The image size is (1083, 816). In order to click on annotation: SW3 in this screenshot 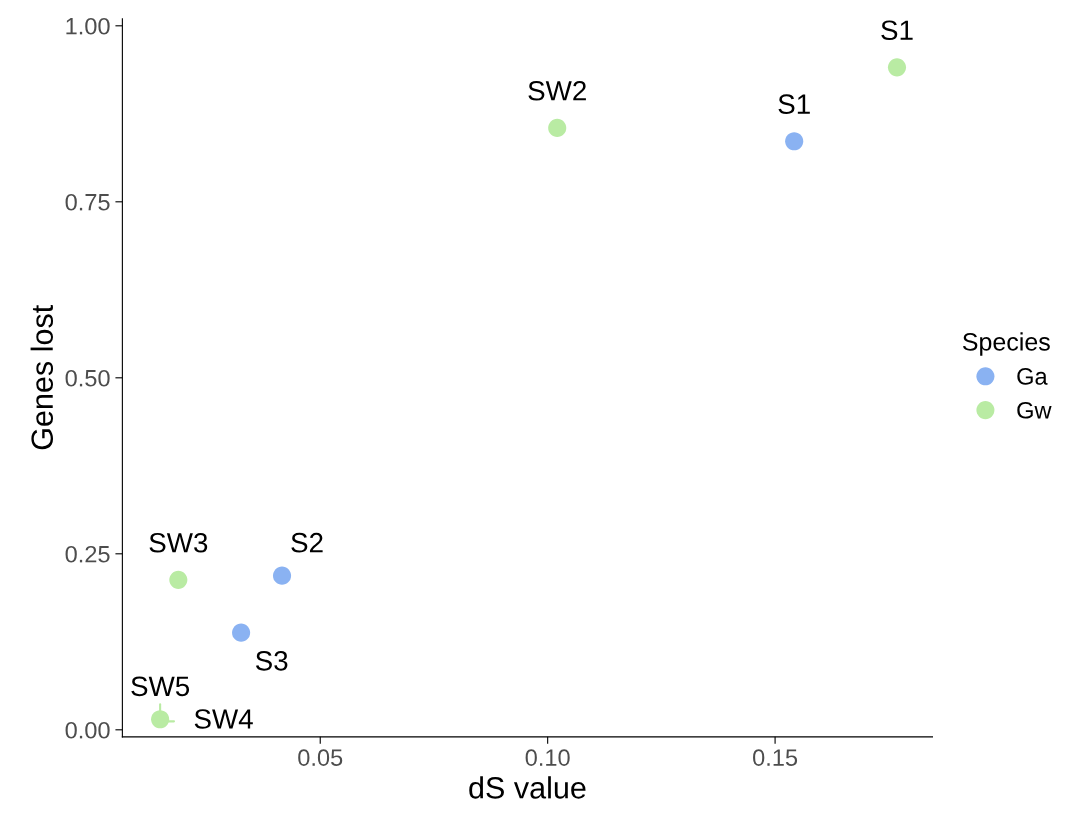, I will do `click(178, 542)`.